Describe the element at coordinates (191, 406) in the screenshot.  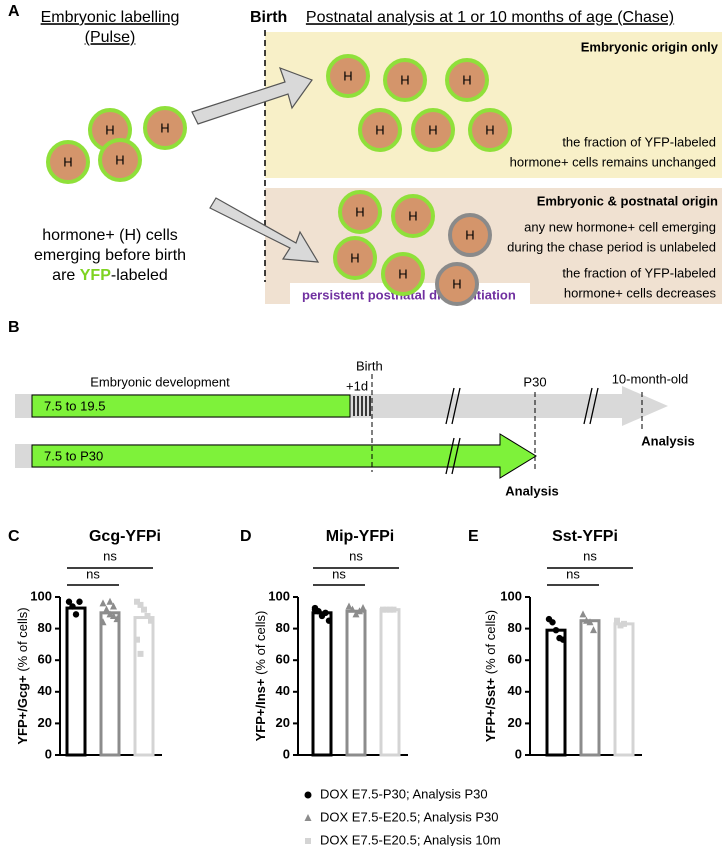
I see `pulse-bar` at that location.